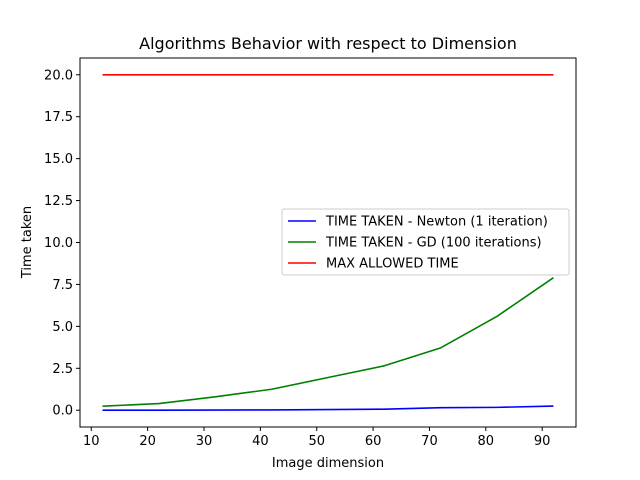 This screenshot has width=640, height=480. What do you see at coordinates (58, 159) in the screenshot?
I see `y-tick-label: 15.0` at bounding box center [58, 159].